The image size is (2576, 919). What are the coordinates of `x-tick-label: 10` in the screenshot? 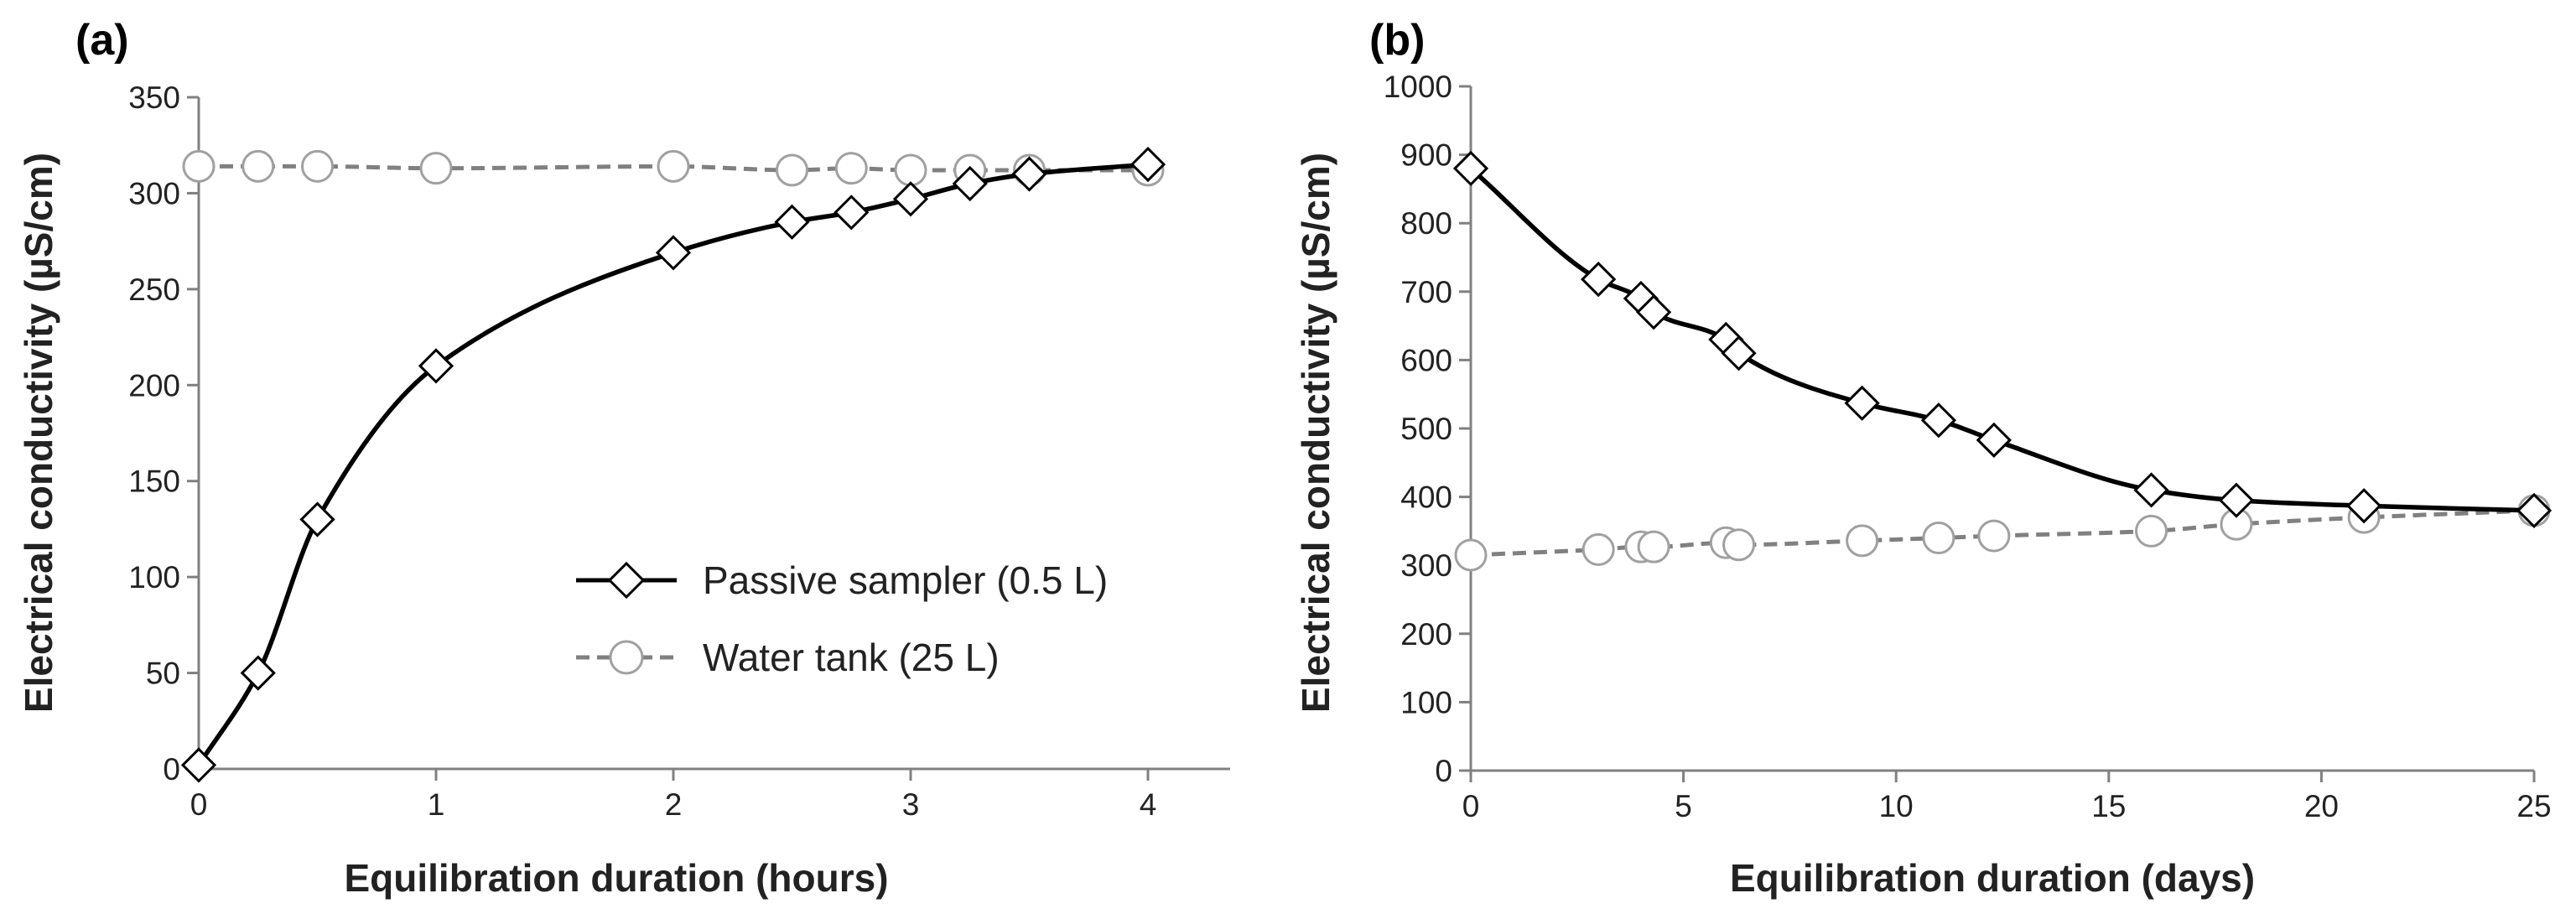 It's located at (1896, 806).